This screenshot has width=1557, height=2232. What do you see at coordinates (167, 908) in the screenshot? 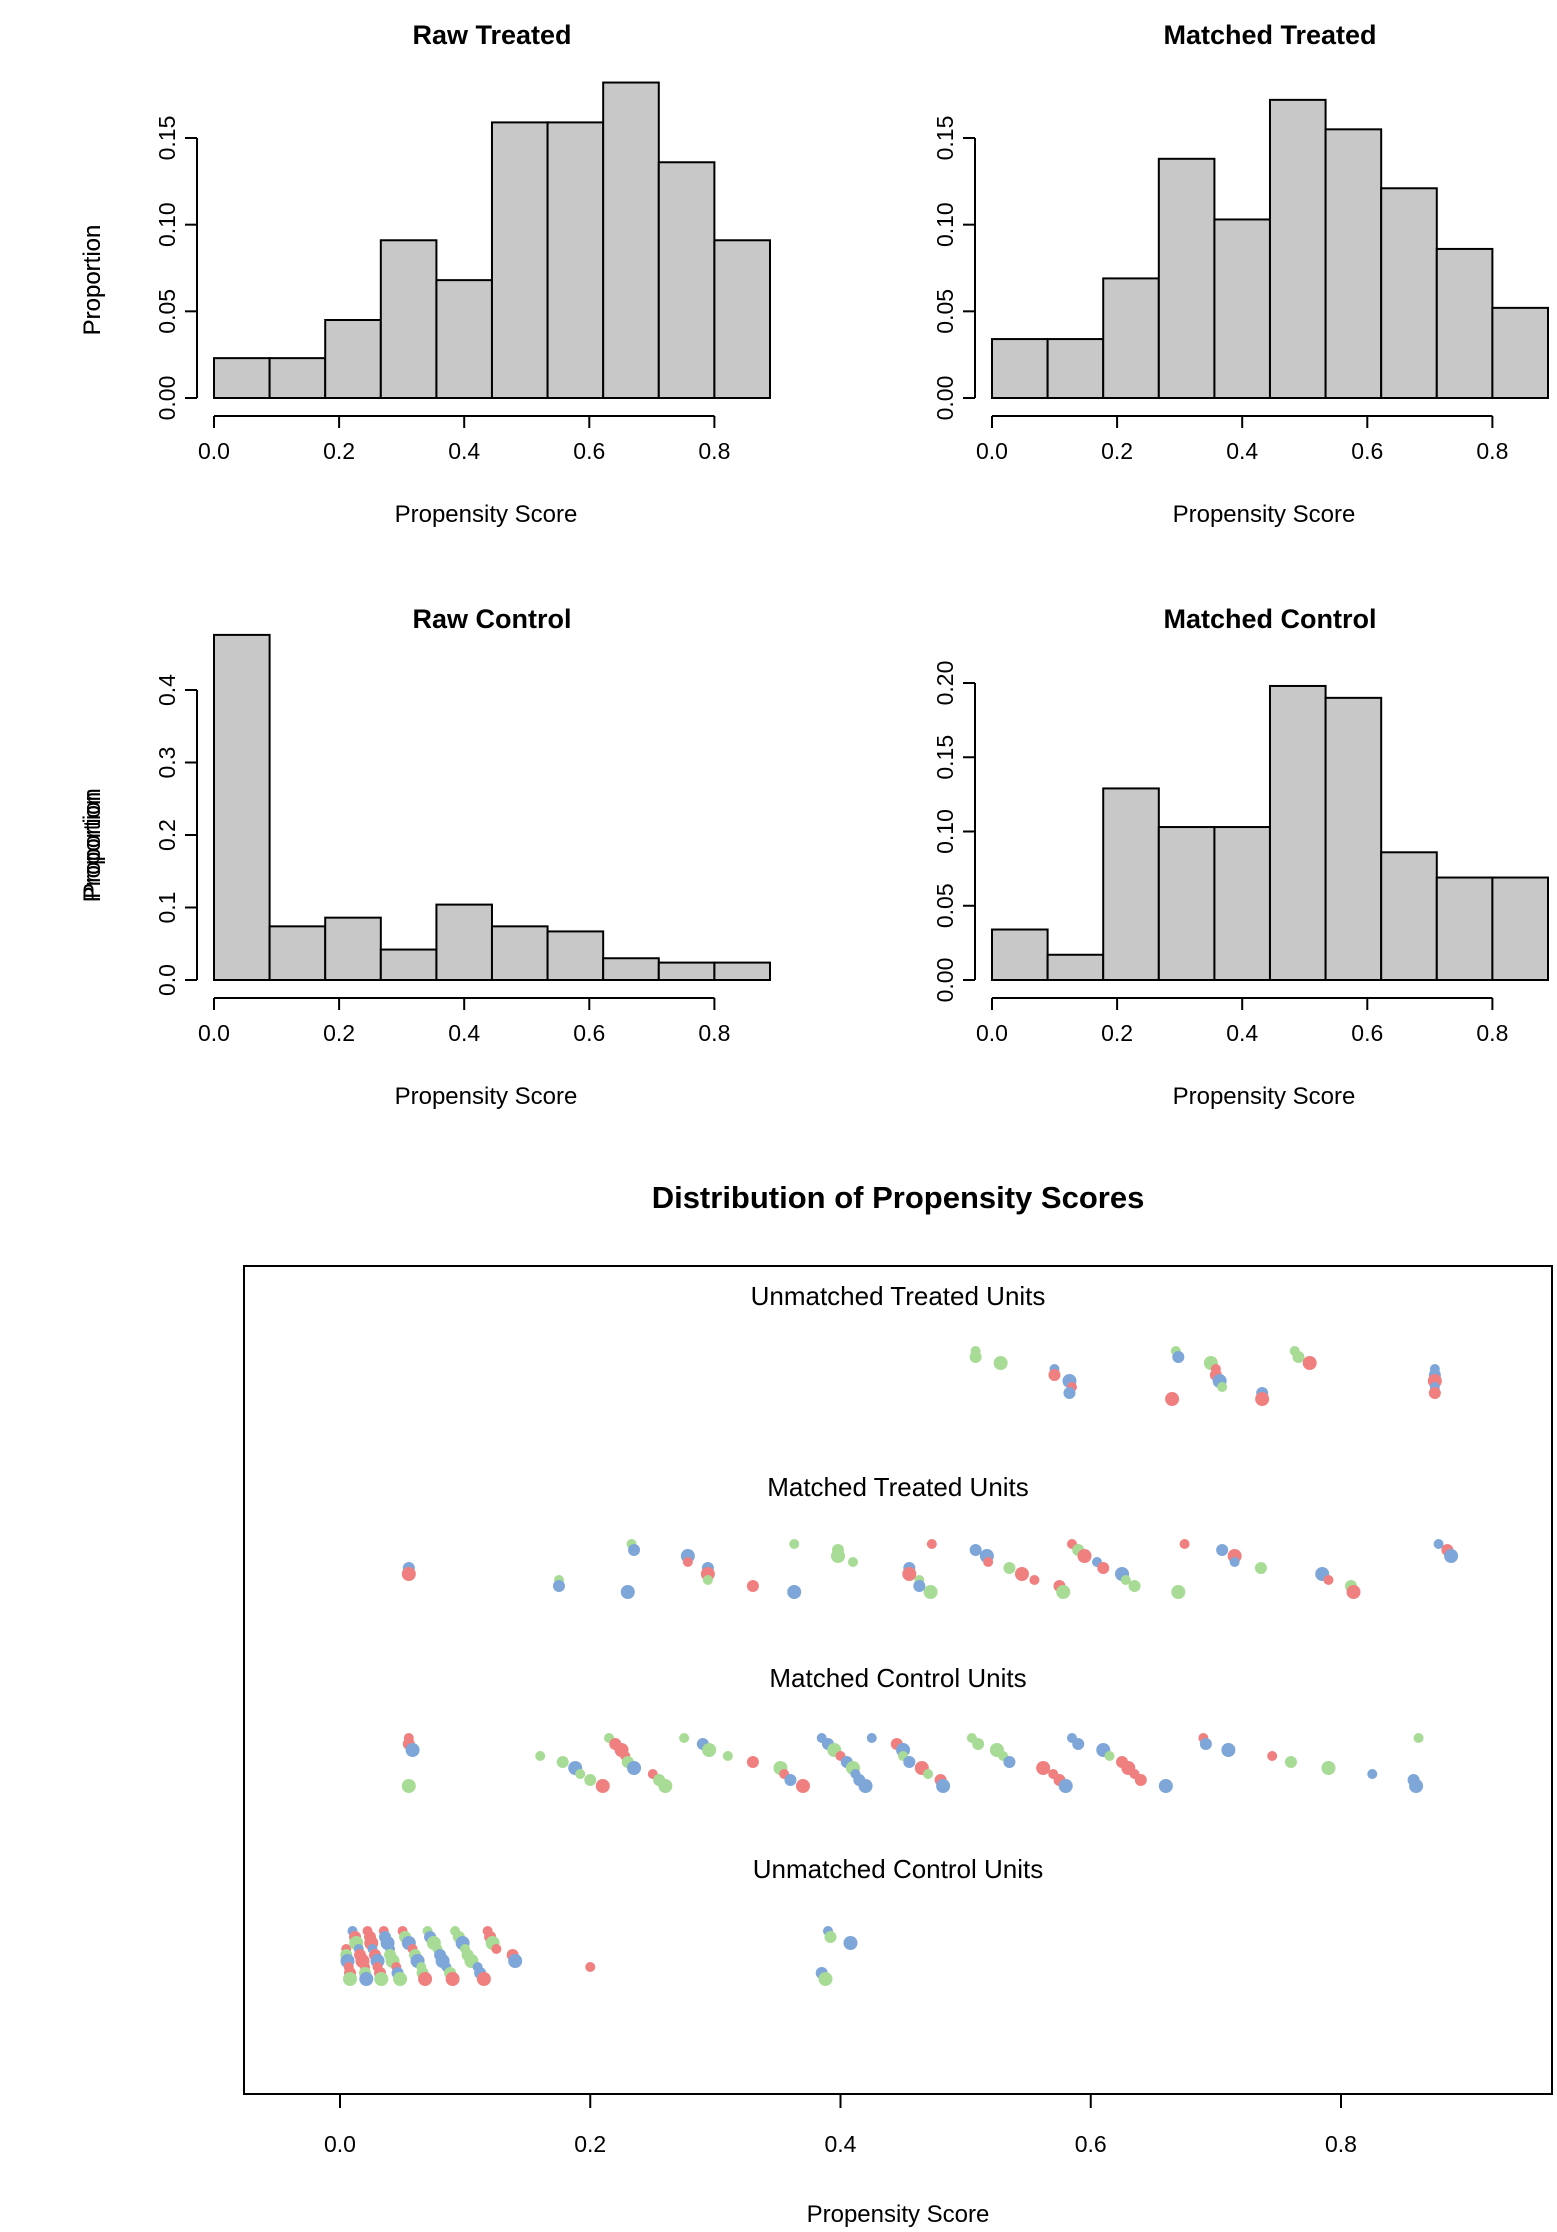
I see `y-tick-label: 0.1` at bounding box center [167, 908].